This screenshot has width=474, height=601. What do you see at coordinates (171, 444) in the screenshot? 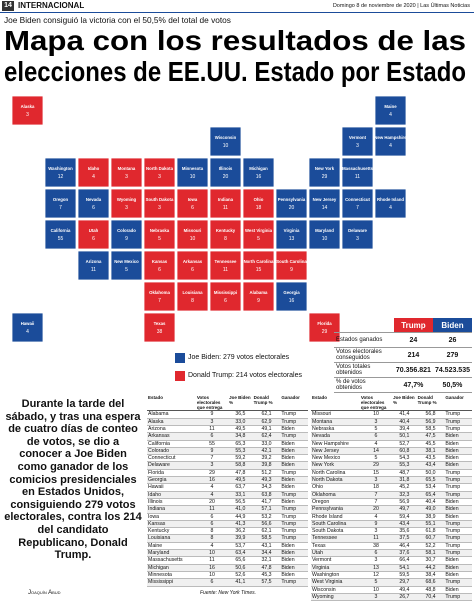
I see `table-cell: California` at bounding box center [171, 444].